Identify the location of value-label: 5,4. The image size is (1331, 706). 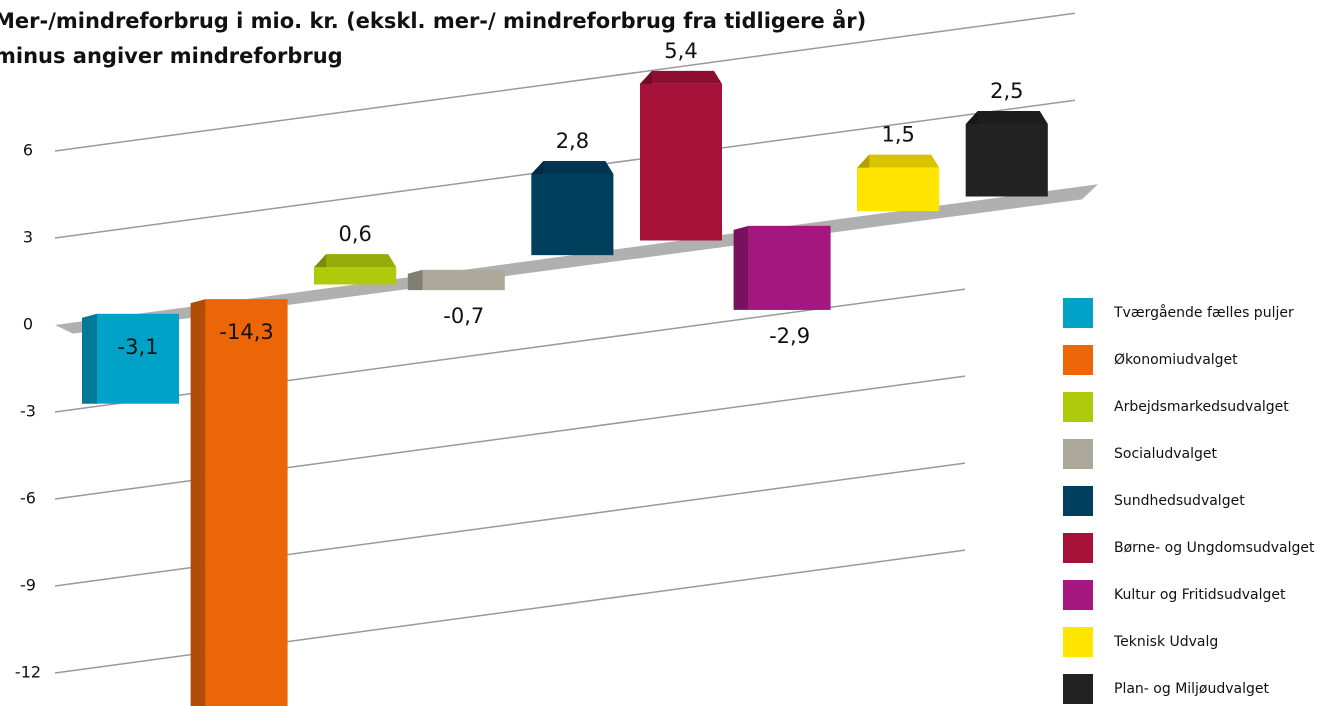
(680, 51).